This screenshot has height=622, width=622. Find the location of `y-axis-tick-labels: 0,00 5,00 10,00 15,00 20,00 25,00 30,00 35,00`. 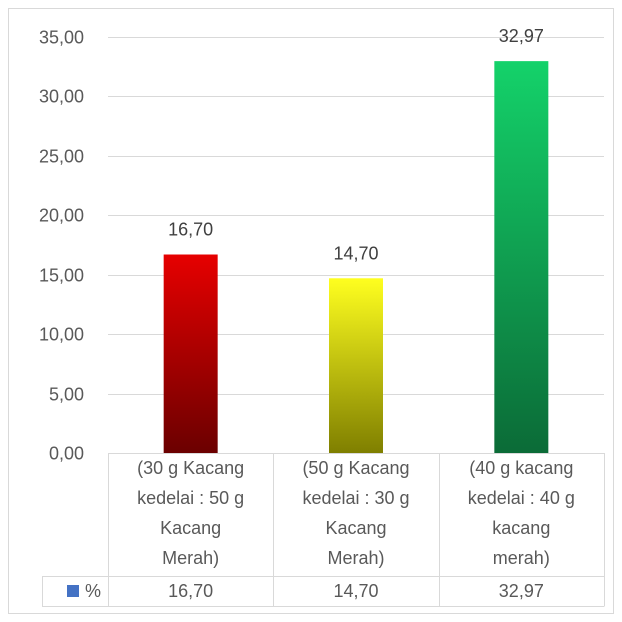

y-axis-tick-labels: 0,00 5,00 10,00 15,00 20,00 25,00 30,00 35,00 is located at coordinates (61, 246).